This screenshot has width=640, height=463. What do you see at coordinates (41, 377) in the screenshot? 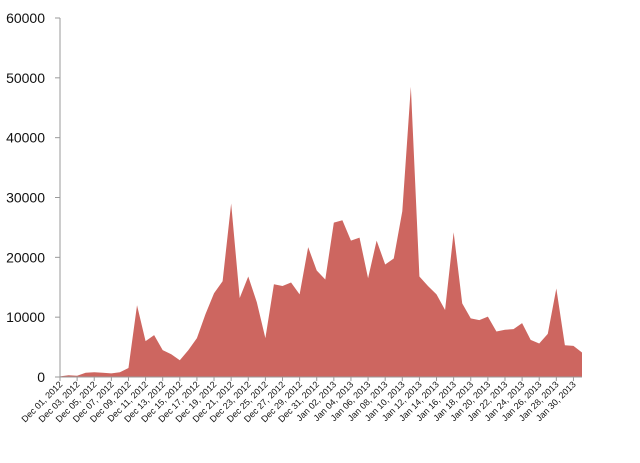
I see `y-tick-label: 0` at bounding box center [41, 377].